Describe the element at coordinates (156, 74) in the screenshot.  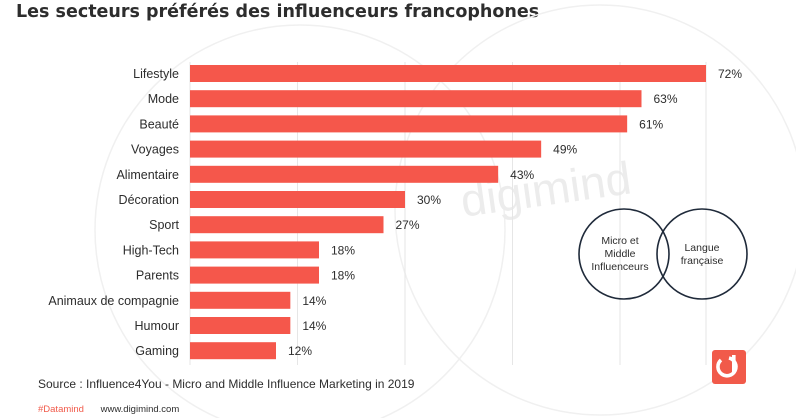
I see `category-label: Lifestyle` at that location.